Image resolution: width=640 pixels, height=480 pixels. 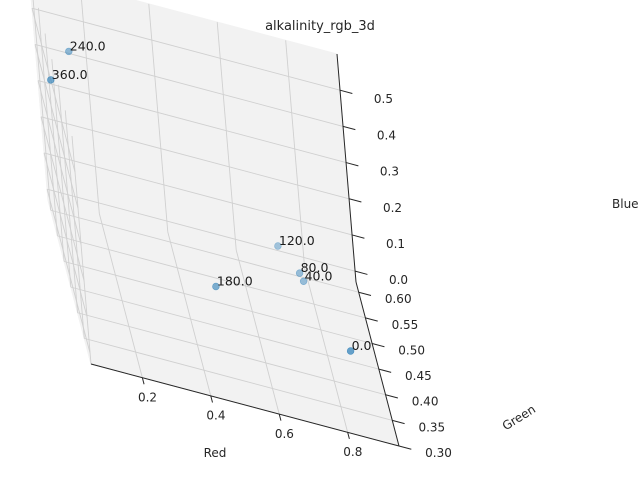 What do you see at coordinates (235, 281) in the screenshot?
I see `data-point-label: 180.0` at bounding box center [235, 281].